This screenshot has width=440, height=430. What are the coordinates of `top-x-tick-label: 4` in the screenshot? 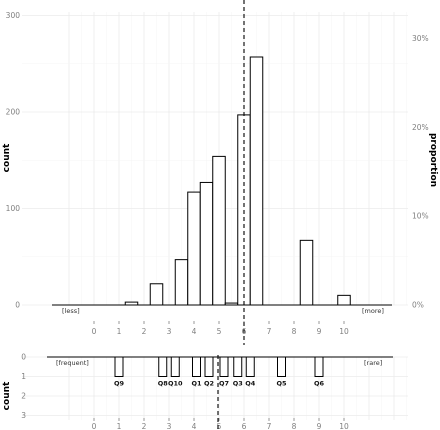 It's located at (194, 331).